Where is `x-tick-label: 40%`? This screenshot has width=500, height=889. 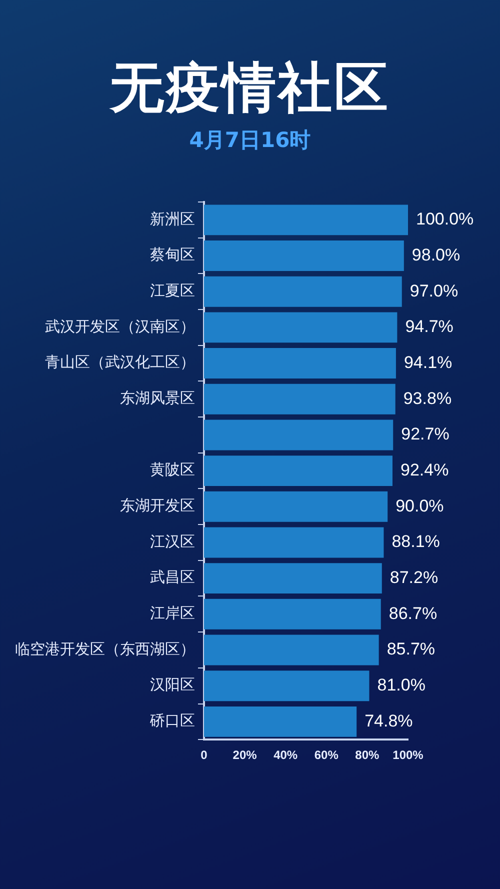
x-tick-label: 40% is located at coordinates (286, 755).